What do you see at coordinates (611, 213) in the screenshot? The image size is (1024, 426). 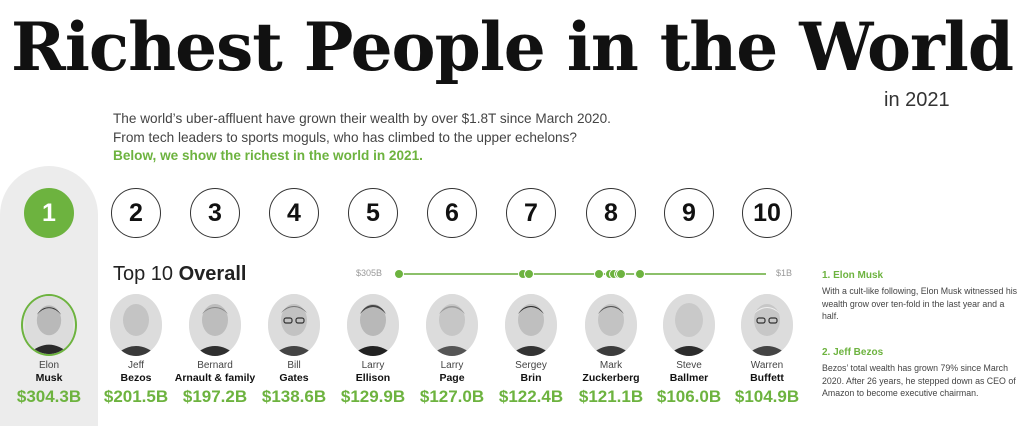 I see `rank-badge-8: 8` at bounding box center [611, 213].